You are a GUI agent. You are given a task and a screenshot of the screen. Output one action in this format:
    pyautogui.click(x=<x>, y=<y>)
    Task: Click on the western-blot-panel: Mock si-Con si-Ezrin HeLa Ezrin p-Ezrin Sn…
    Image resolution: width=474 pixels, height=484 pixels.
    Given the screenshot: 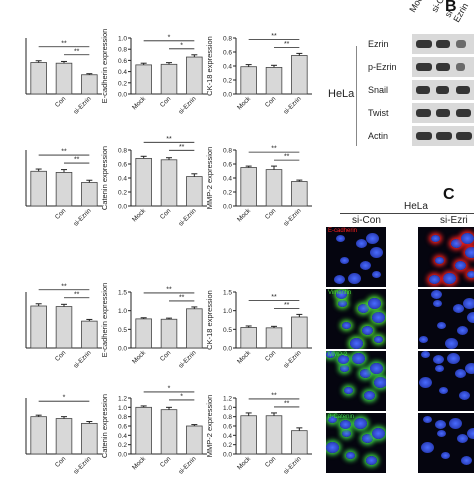 What is the action you would take?
    pyautogui.click(x=401, y=75)
    